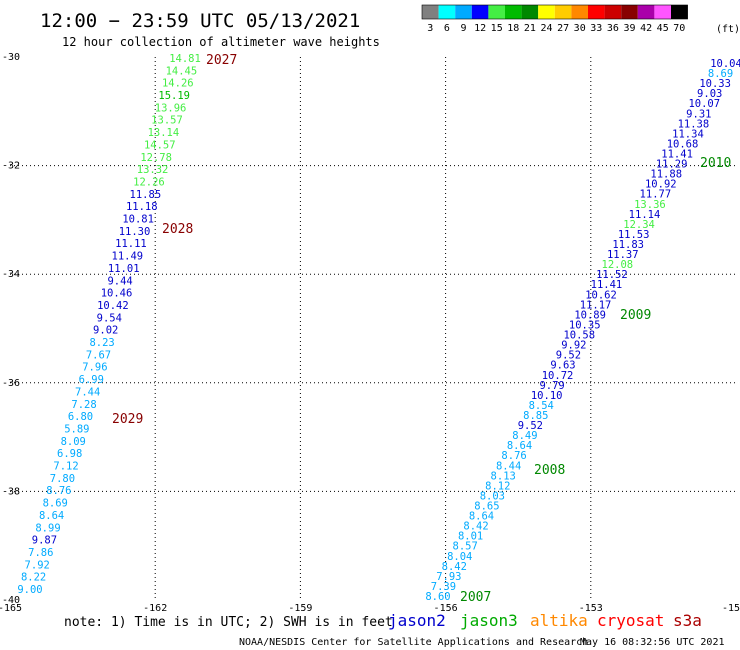 Image resolution: width=740 pixels, height=650 pixels. Describe the element at coordinates (628, 245) in the screenshot. I see `wave-height-value: 11.83` at that location.